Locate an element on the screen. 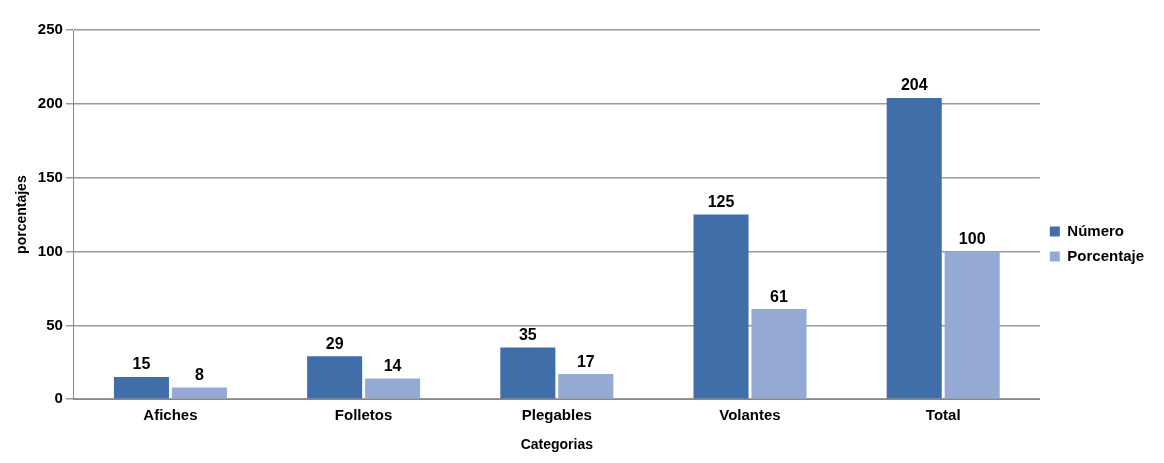  data-label: 15 is located at coordinates (141, 364).